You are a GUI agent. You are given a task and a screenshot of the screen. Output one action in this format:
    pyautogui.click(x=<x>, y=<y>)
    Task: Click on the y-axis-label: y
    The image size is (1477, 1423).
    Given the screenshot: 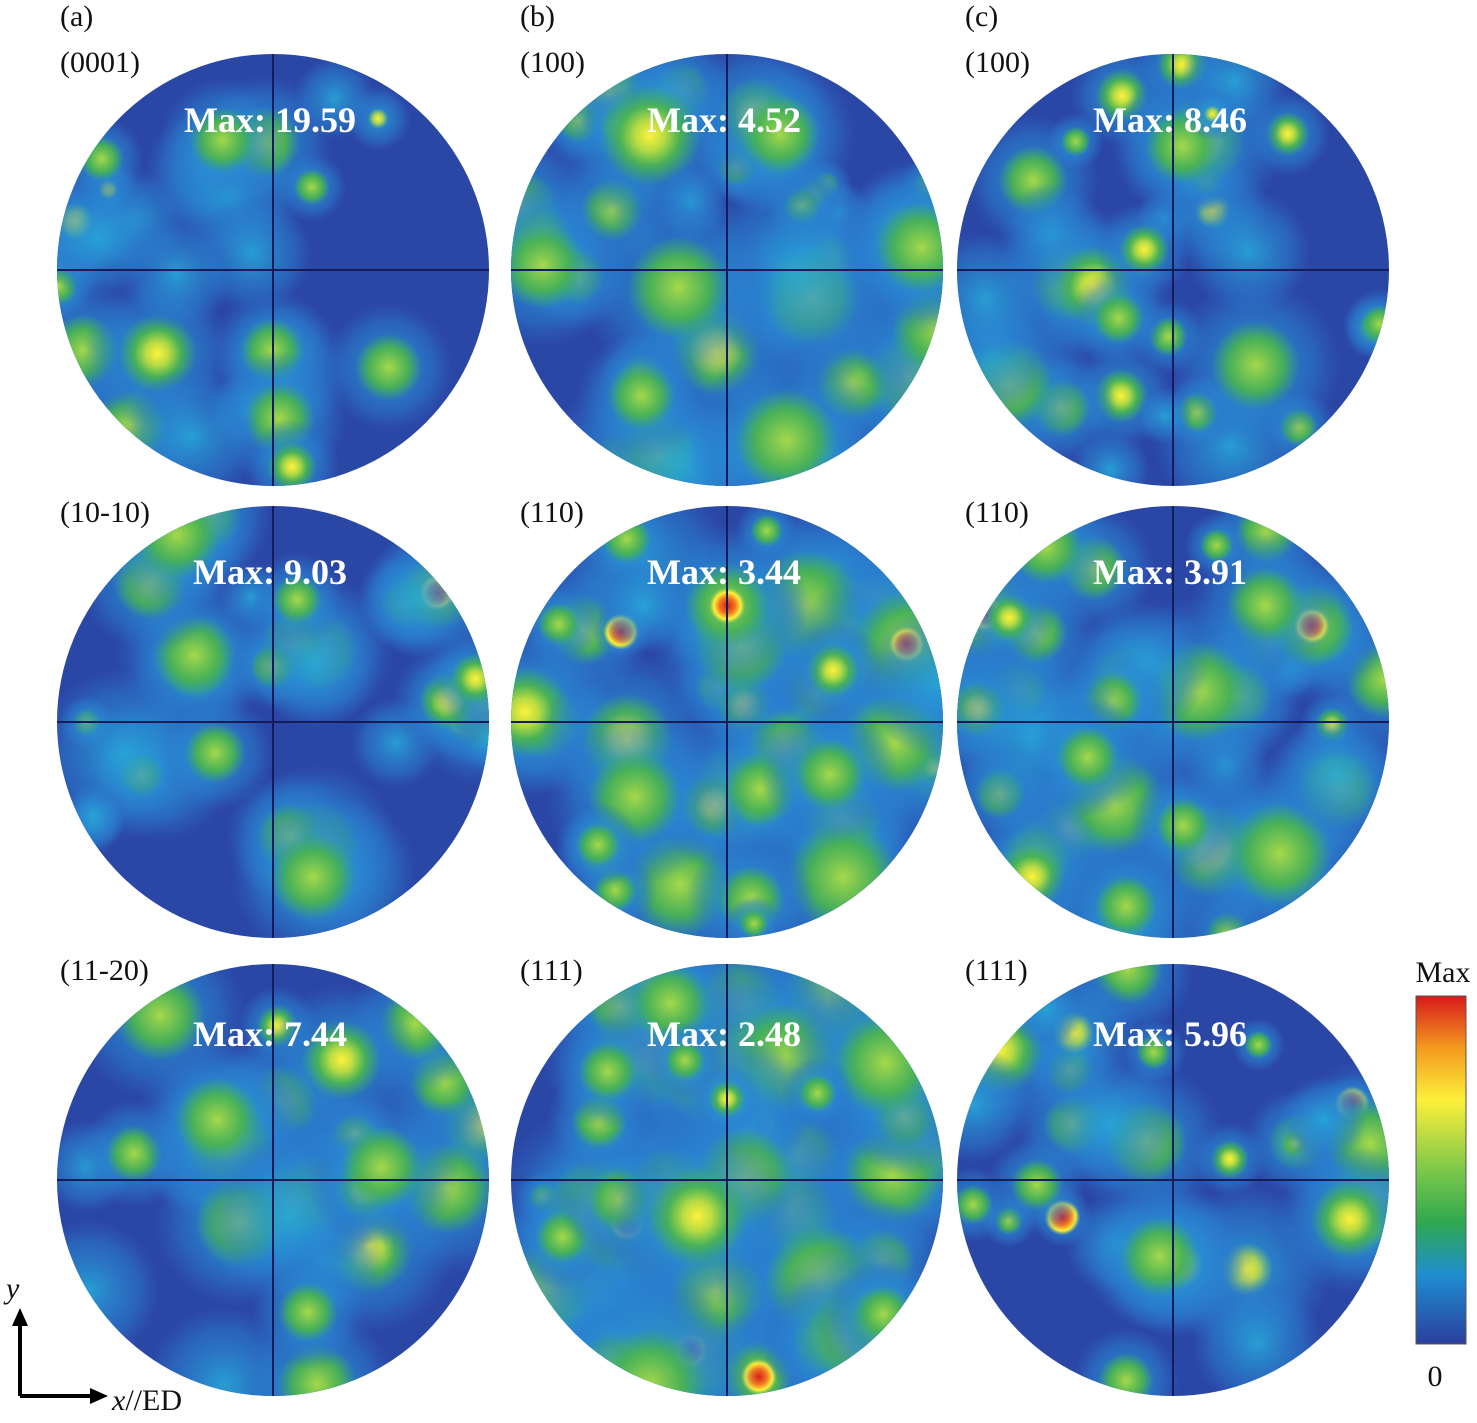 What is the action you would take?
    pyautogui.click(x=11, y=1288)
    